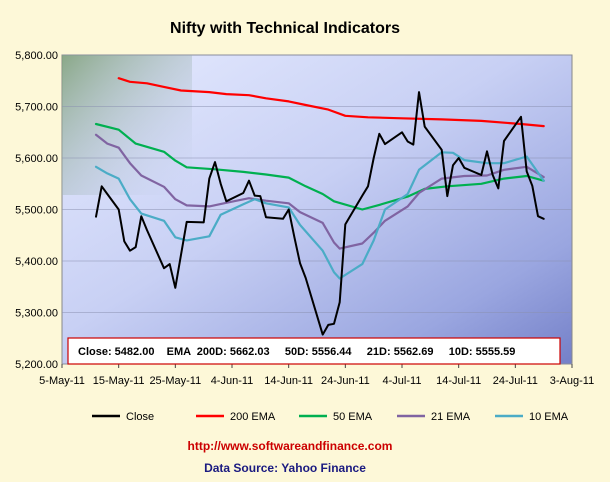 The image size is (610, 482). What do you see at coordinates (36, 365) in the screenshot?
I see `y-tick-label: 5,200.00` at bounding box center [36, 365].